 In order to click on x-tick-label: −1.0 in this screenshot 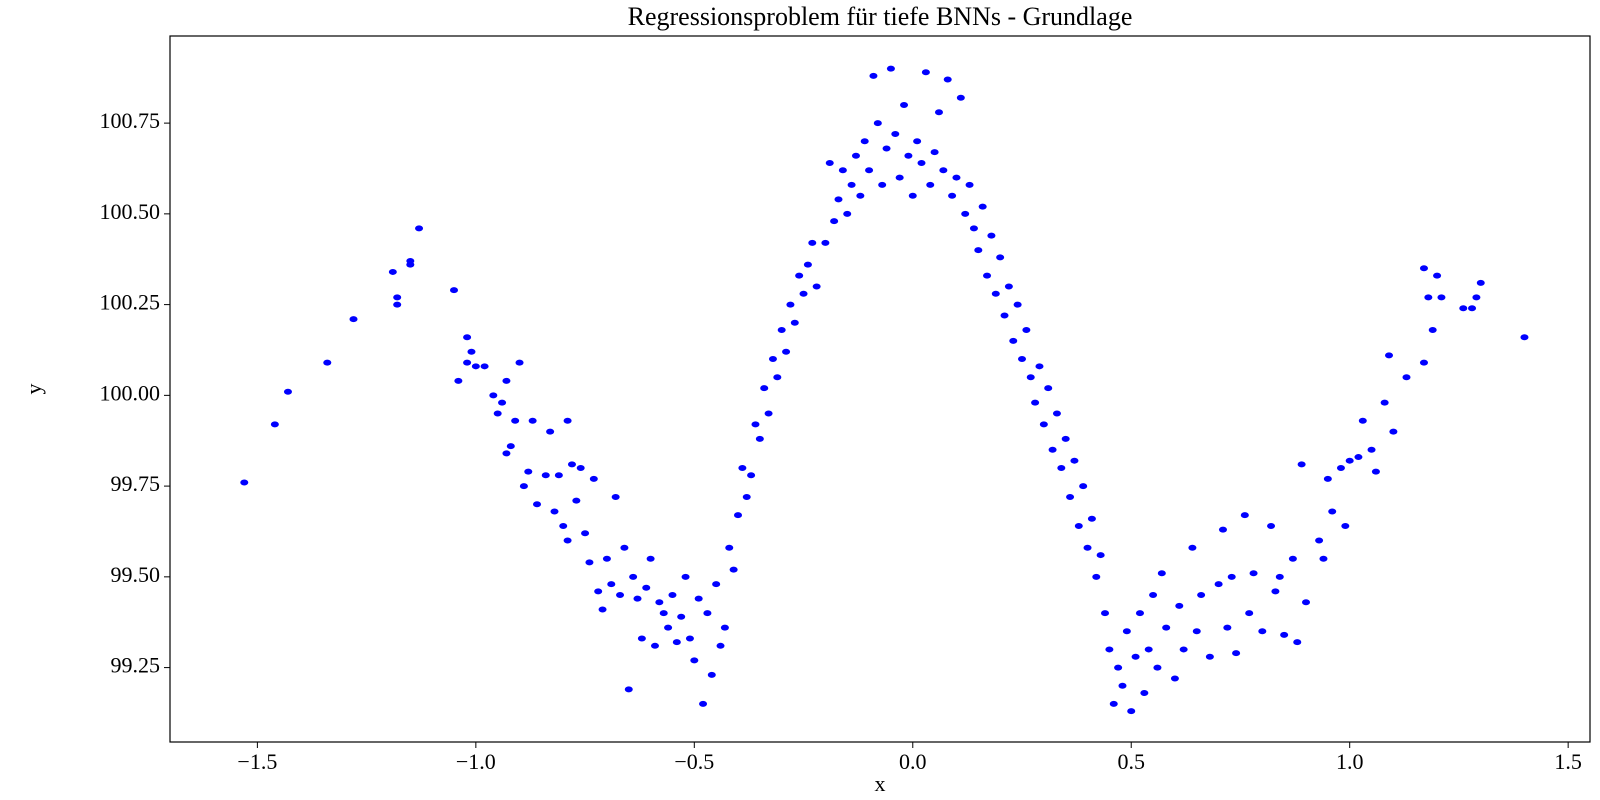, I will do `click(476, 761)`.